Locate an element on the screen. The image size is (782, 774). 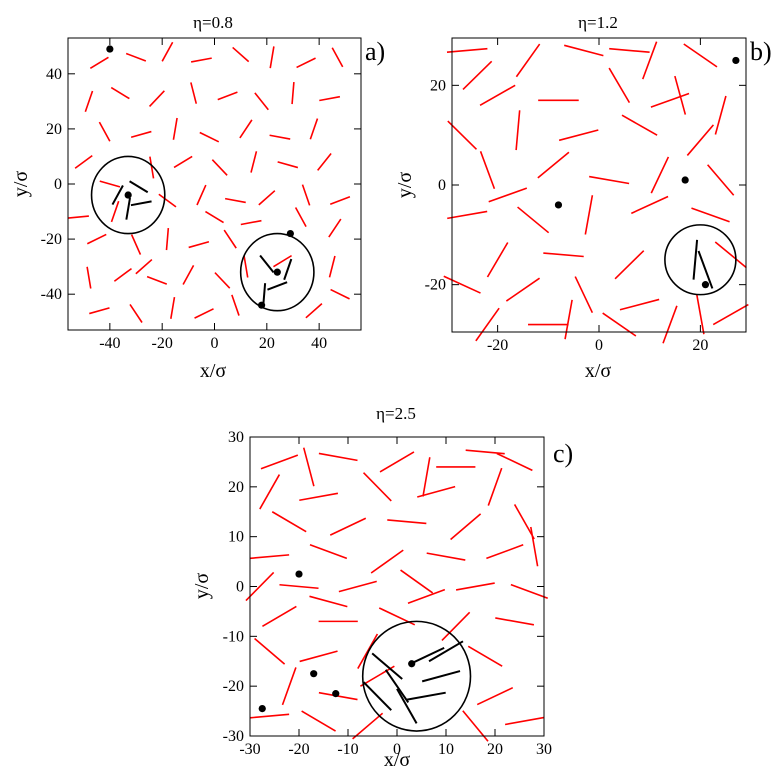
y-tick-label: -40 is located at coordinates (51, 294).